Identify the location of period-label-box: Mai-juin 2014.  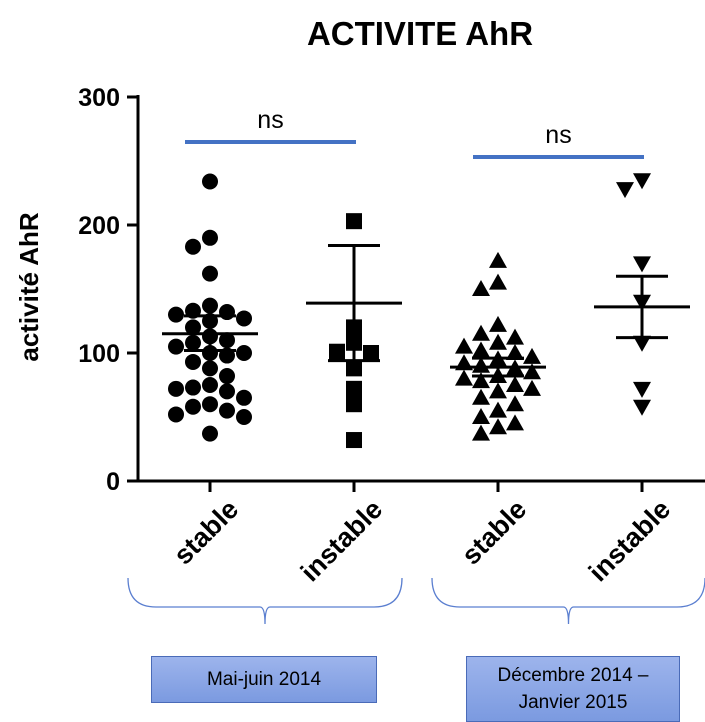
(264, 679).